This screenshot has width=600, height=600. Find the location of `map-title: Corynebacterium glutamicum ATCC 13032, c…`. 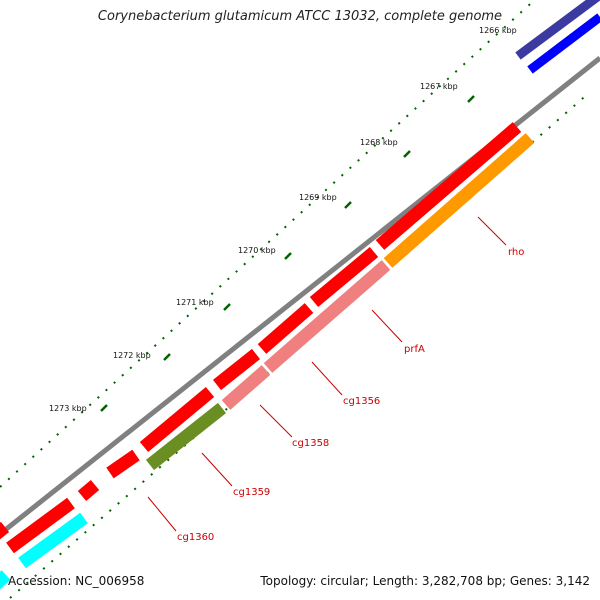

map-title: Corynebacterium glutamicum ATCC 13032, c… is located at coordinates (300, 16).